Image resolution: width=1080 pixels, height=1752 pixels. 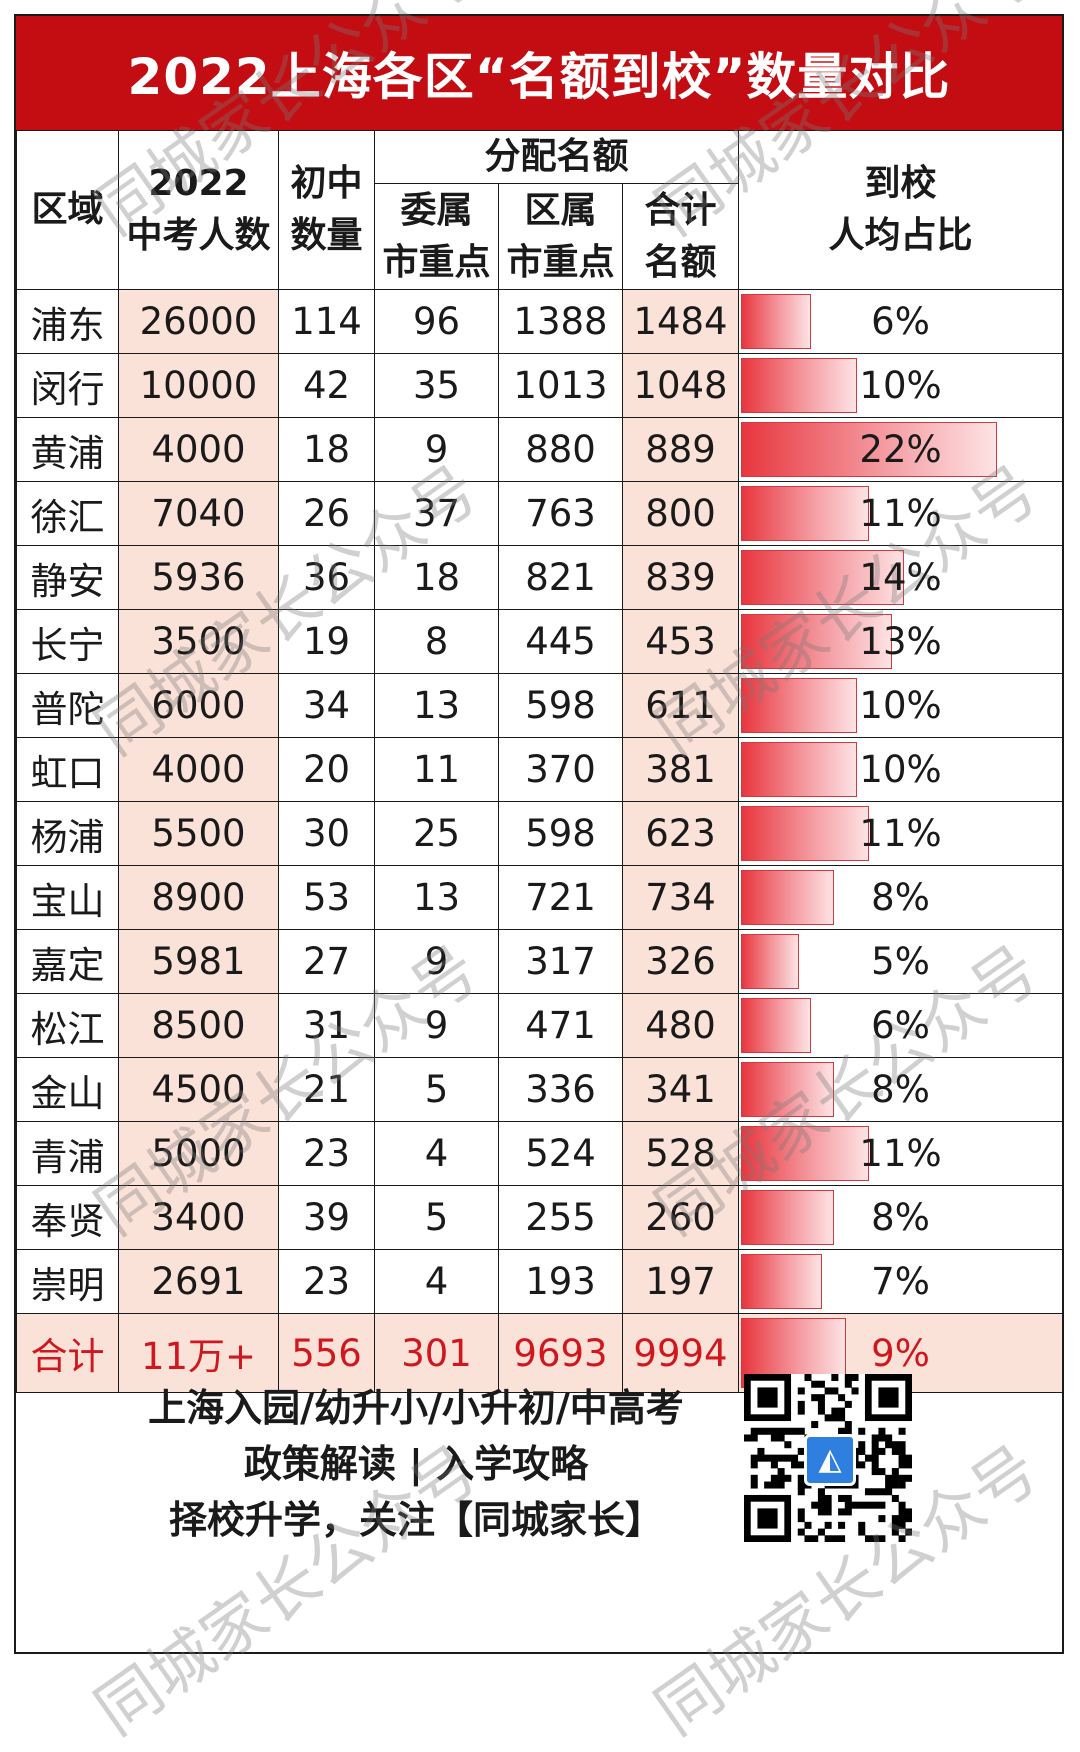 I want to click on qr-code: ◭, so click(x=828, y=1458).